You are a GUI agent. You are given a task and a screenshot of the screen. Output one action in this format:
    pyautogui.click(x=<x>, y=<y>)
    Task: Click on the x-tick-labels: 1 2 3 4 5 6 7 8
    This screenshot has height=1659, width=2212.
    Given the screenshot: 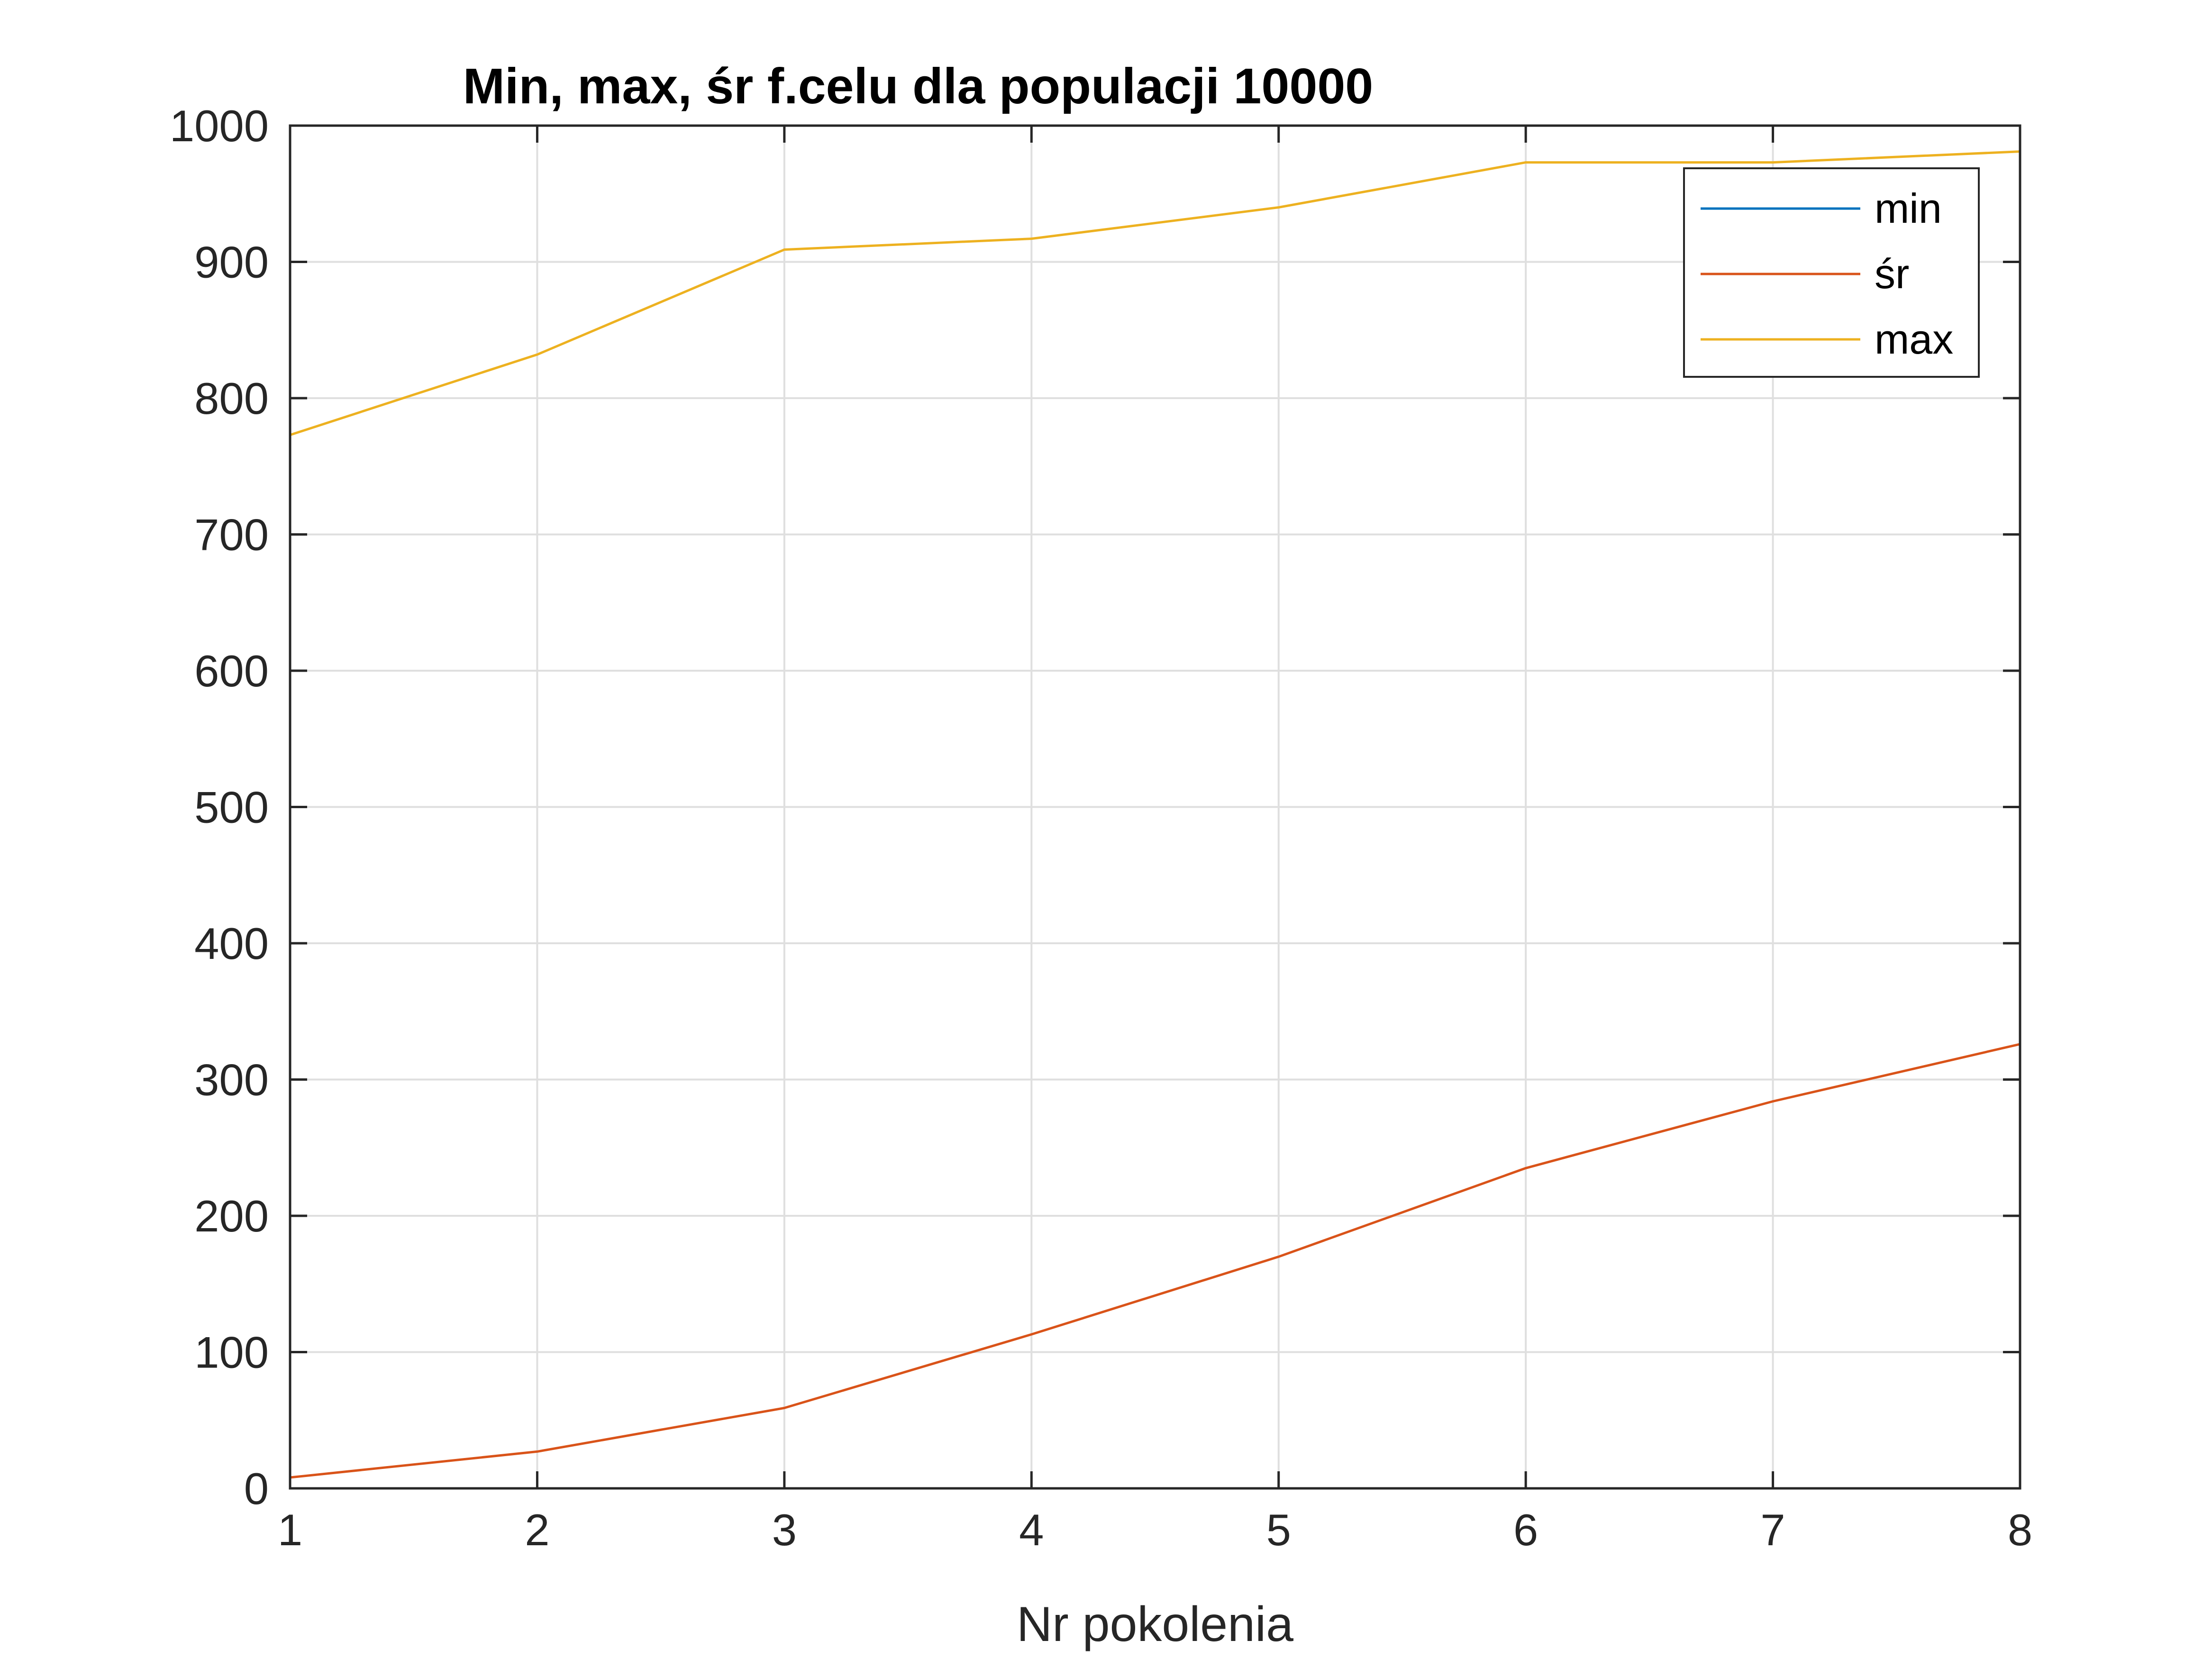 What is the action you would take?
    pyautogui.click(x=1155, y=1530)
    